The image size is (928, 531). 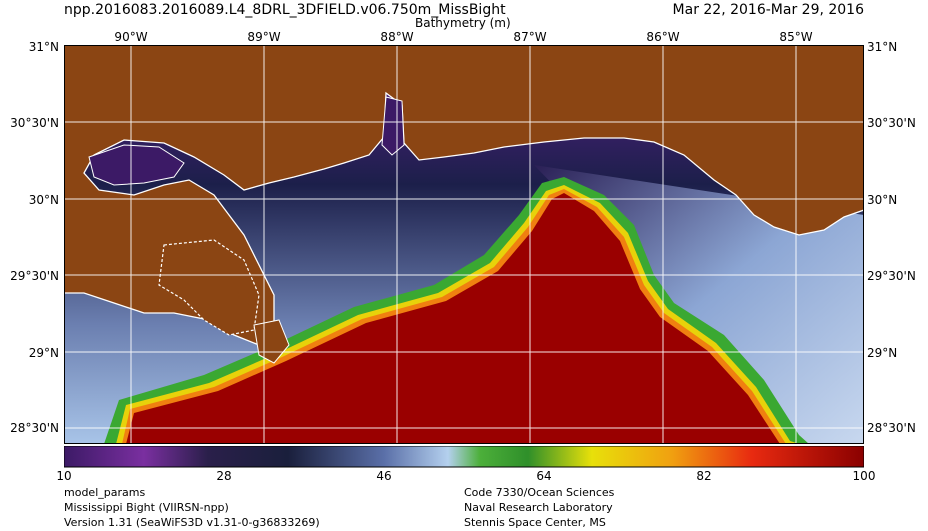 I want to click on colorbar-tick-label: 64, so click(x=544, y=476).